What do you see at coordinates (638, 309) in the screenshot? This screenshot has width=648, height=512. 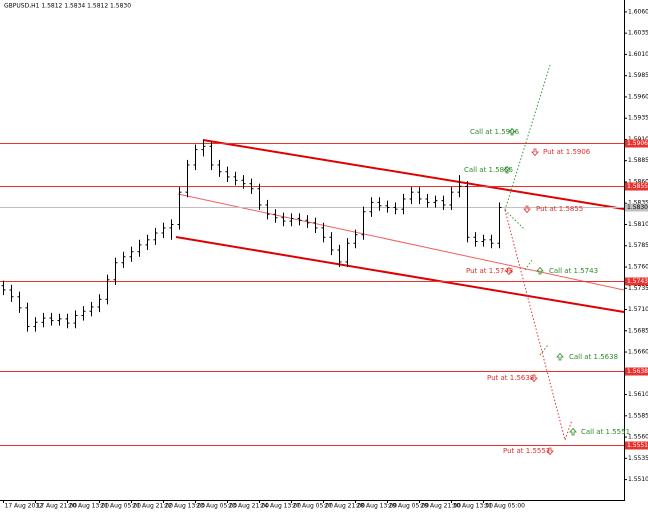 I see `y-tick-label: 1.5710` at bounding box center [638, 309].